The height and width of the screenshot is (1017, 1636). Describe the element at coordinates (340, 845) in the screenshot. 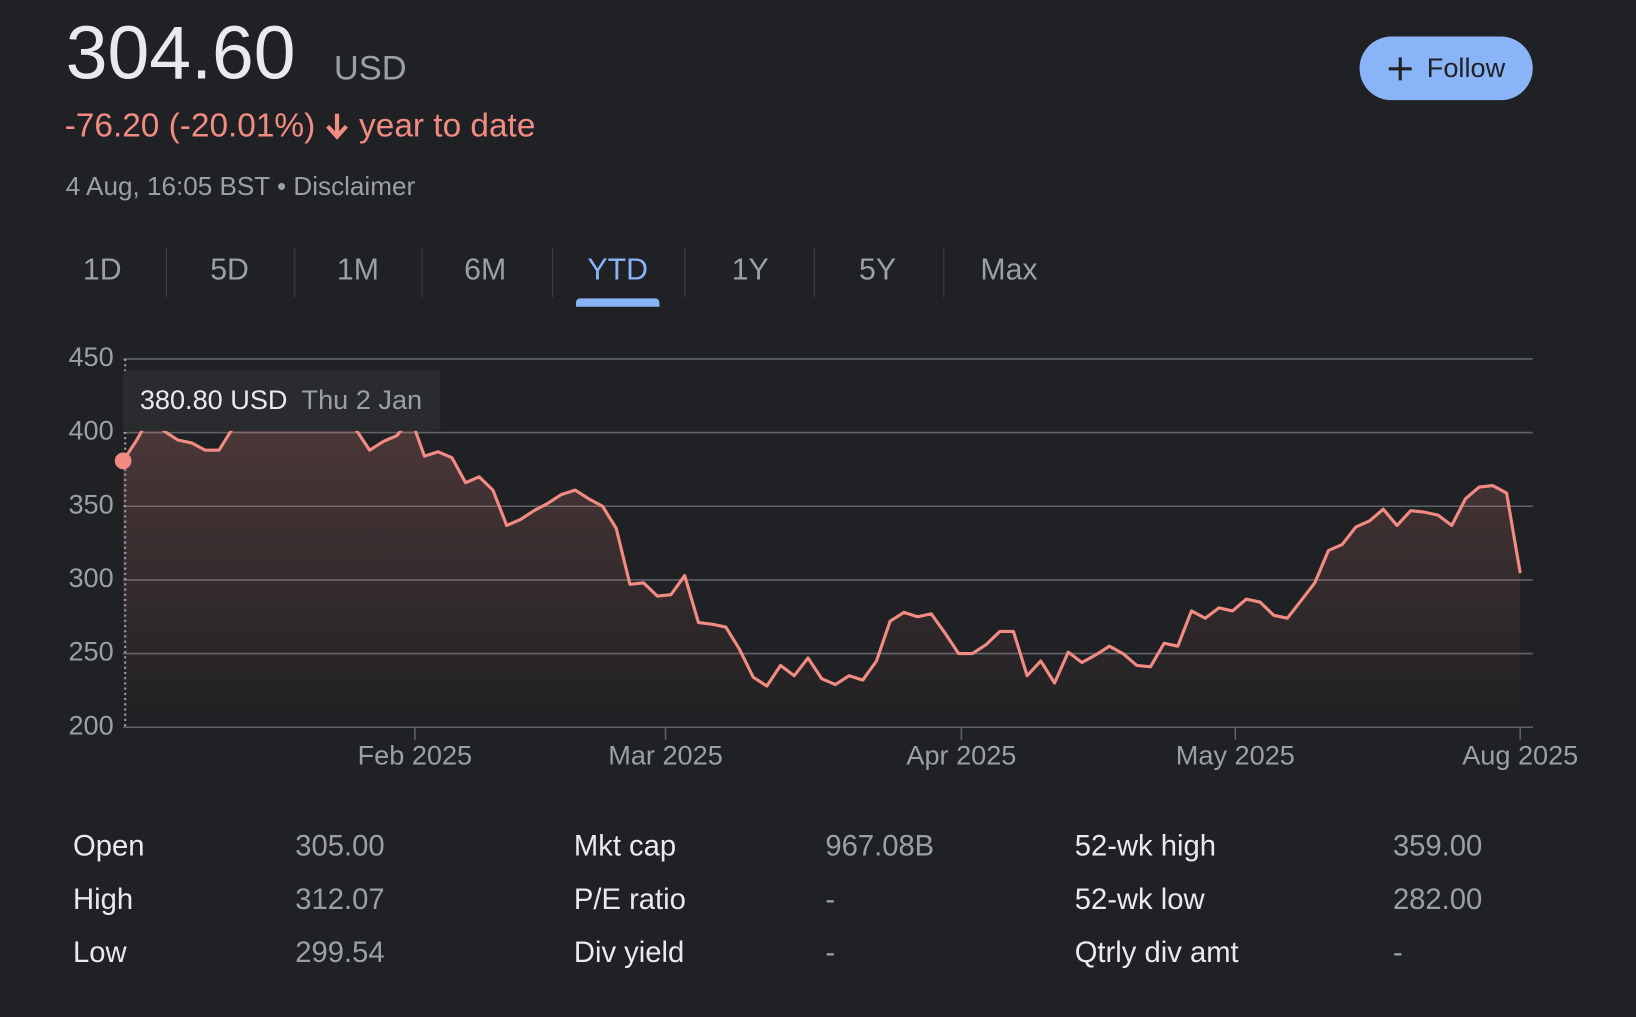

I see `stat-value: 305.00` at that location.